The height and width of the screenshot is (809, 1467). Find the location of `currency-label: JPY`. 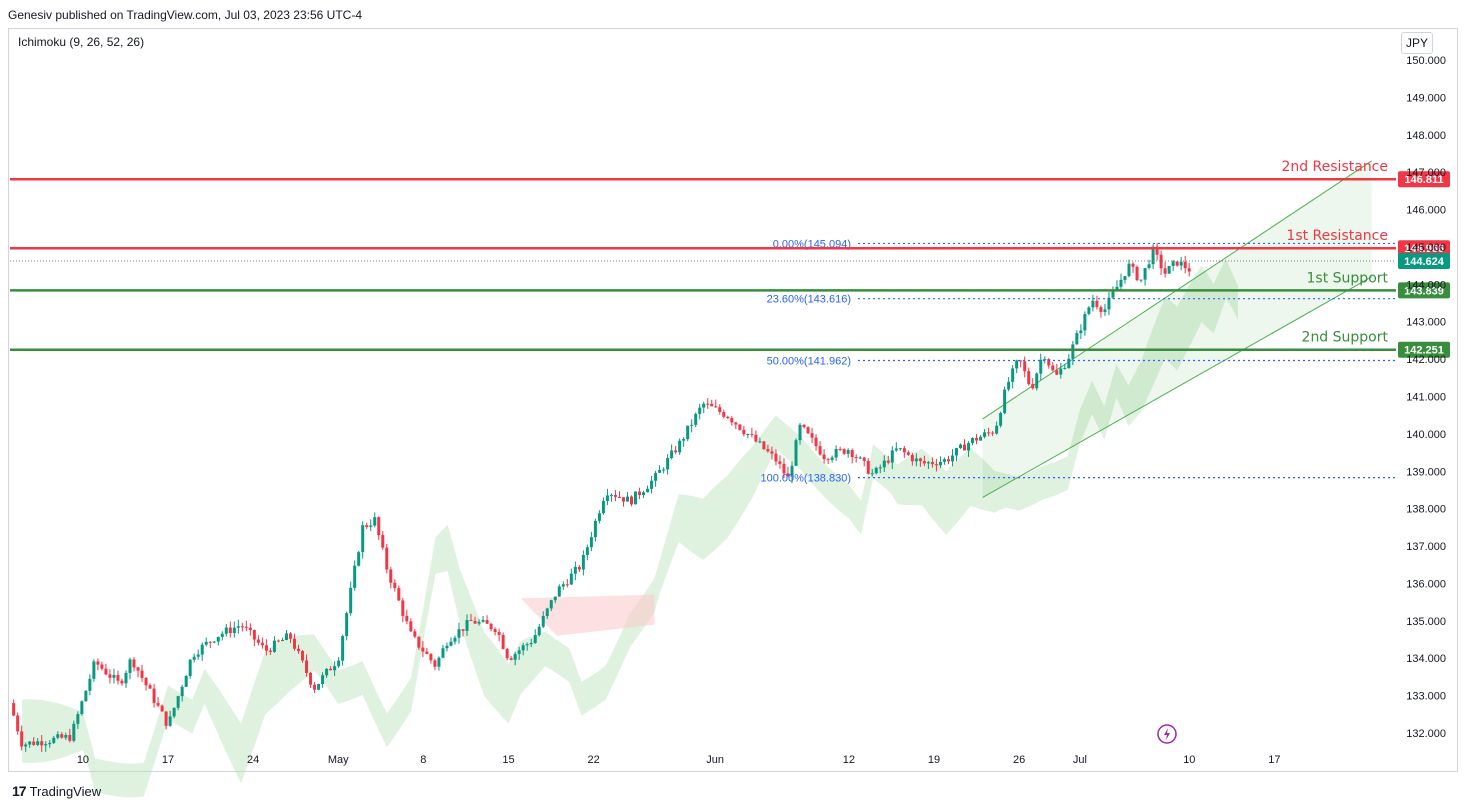

currency-label: JPY is located at coordinates (1417, 43).